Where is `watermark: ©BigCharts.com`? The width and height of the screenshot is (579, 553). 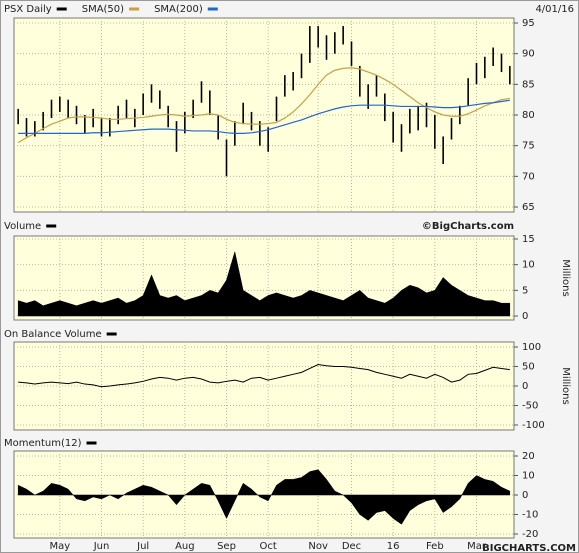
watermark: ©BigCharts.com is located at coordinates (468, 226).